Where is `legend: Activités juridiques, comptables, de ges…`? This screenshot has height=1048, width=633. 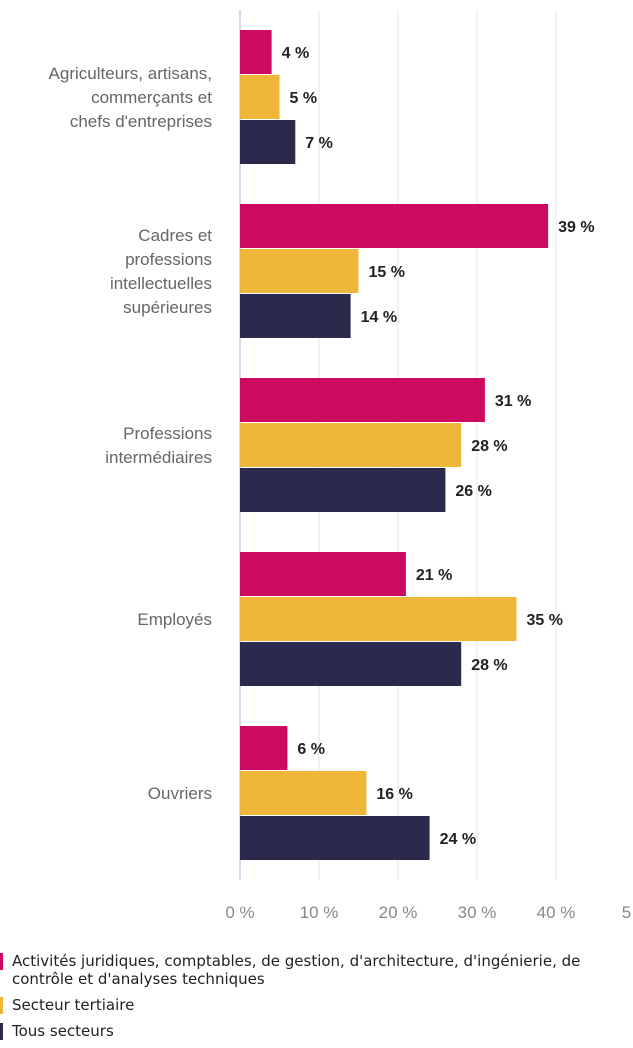
legend: Activités juridiques, comptables, de ges… is located at coordinates (316, 1000).